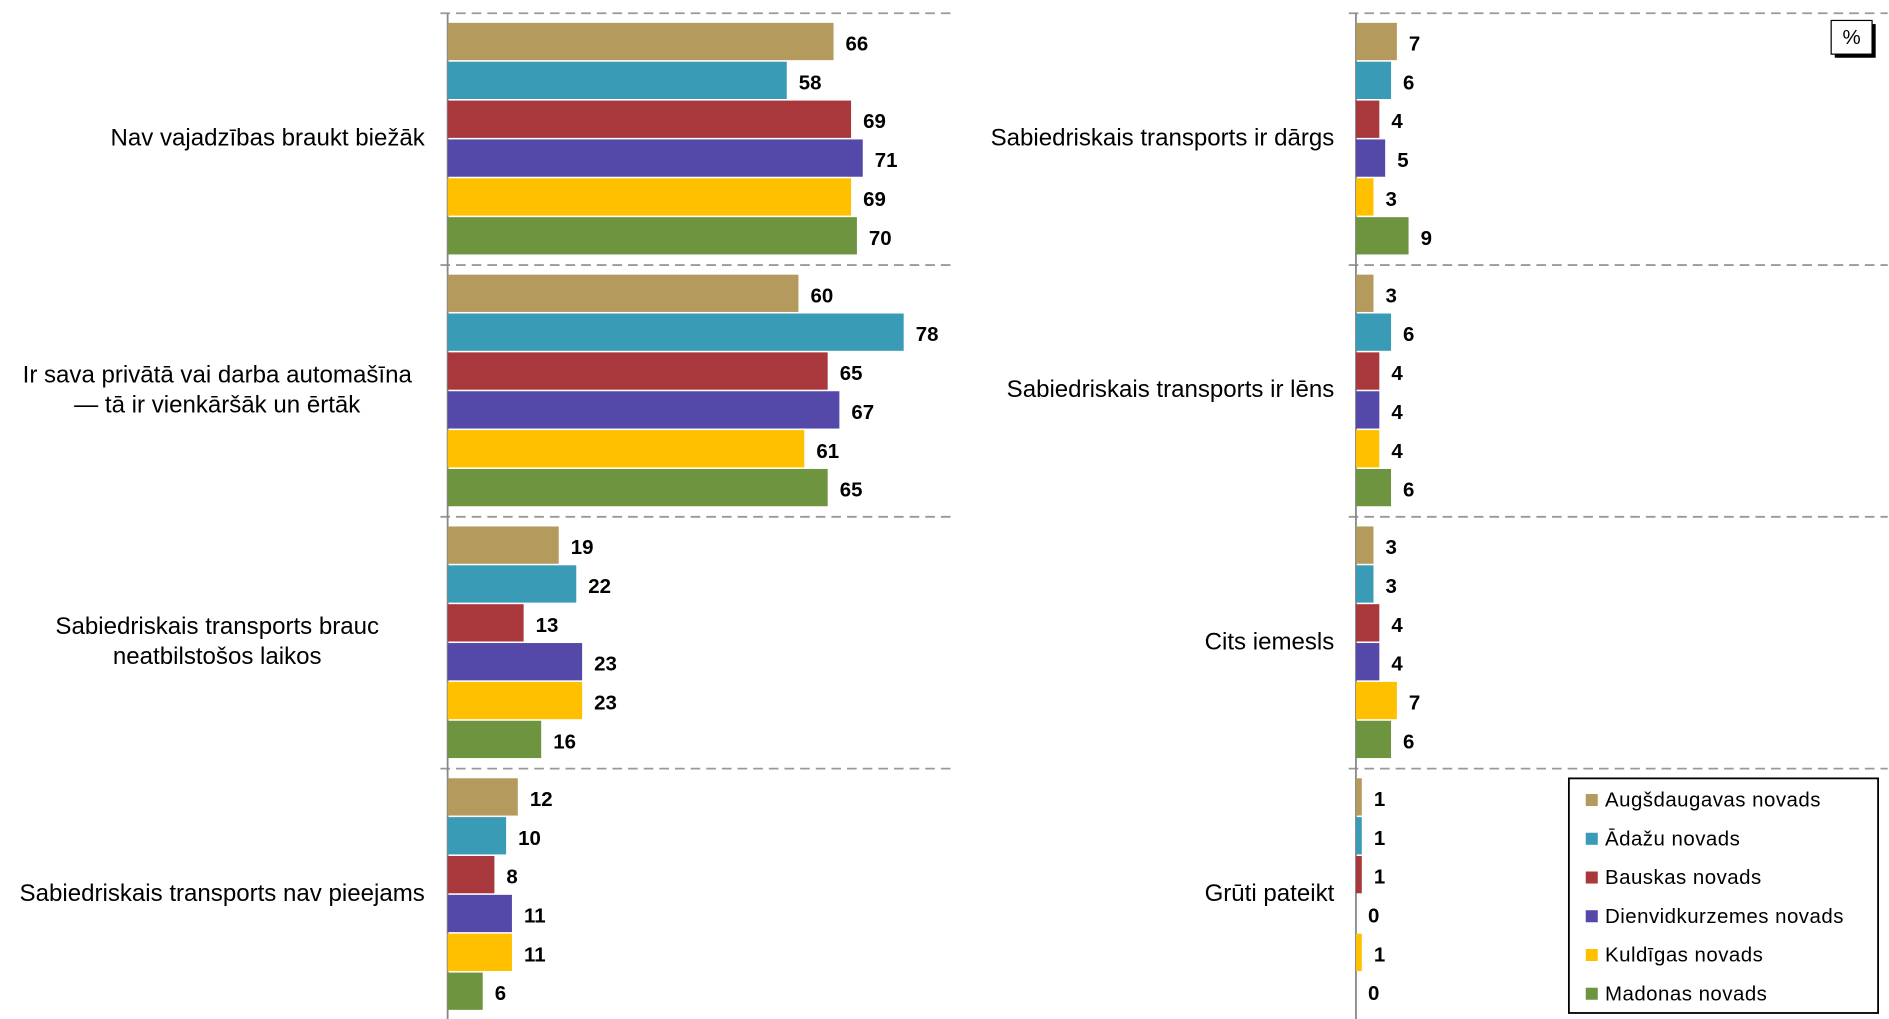 This screenshot has width=1889, height=1019. I want to click on value-label: 12, so click(541, 799).